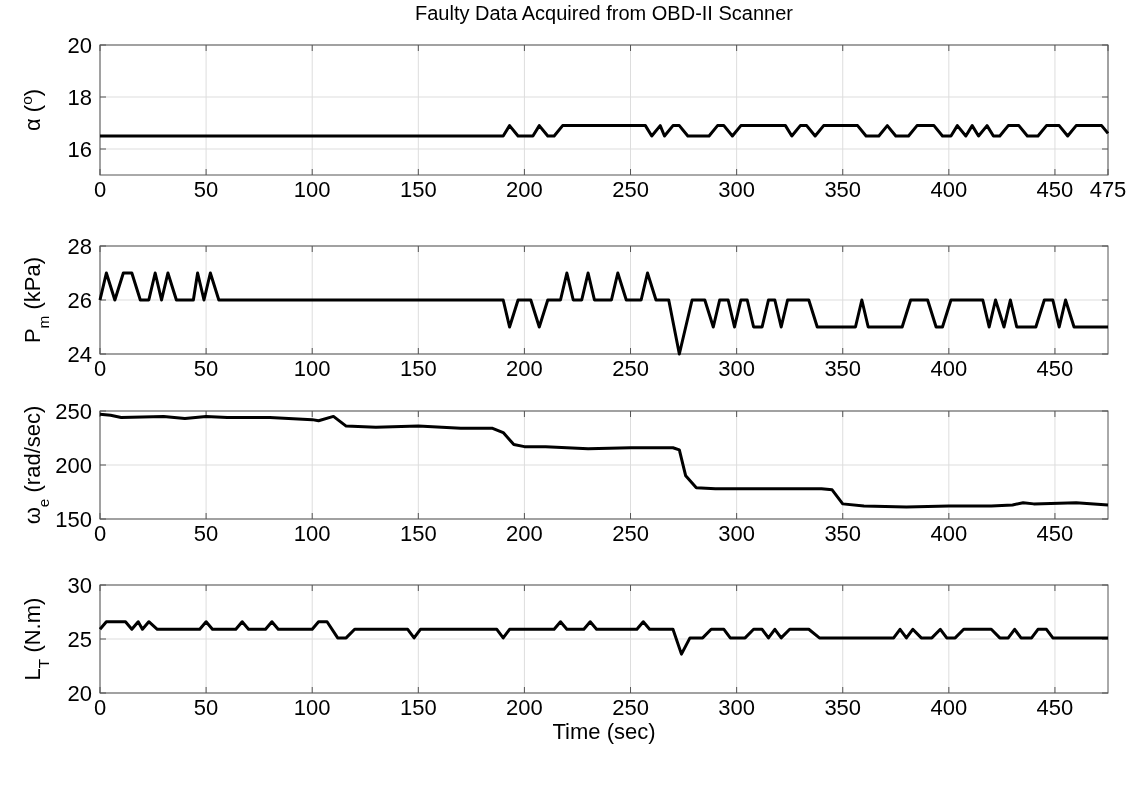  Describe the element at coordinates (1108, 189) in the screenshot. I see `x-tick-label: 475` at that location.